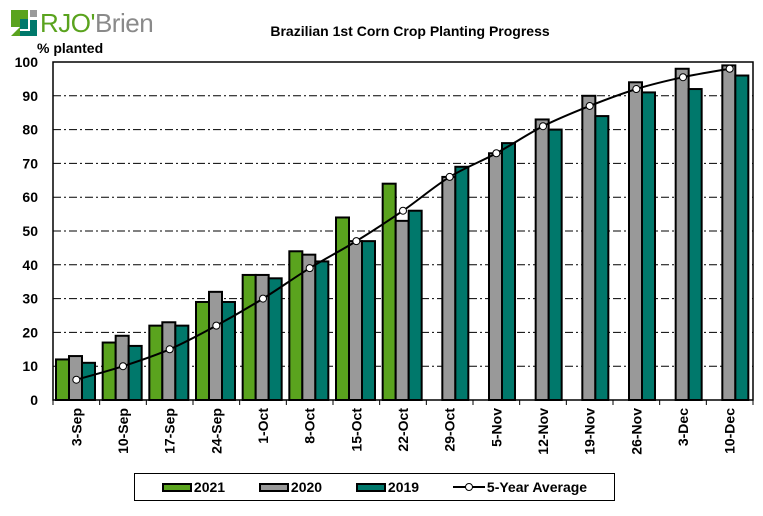 This screenshot has width=763, height=516. I want to click on y-axis-ticks: 0 10 20 30 40 50 60 70 80 90 100, so click(27, 231).